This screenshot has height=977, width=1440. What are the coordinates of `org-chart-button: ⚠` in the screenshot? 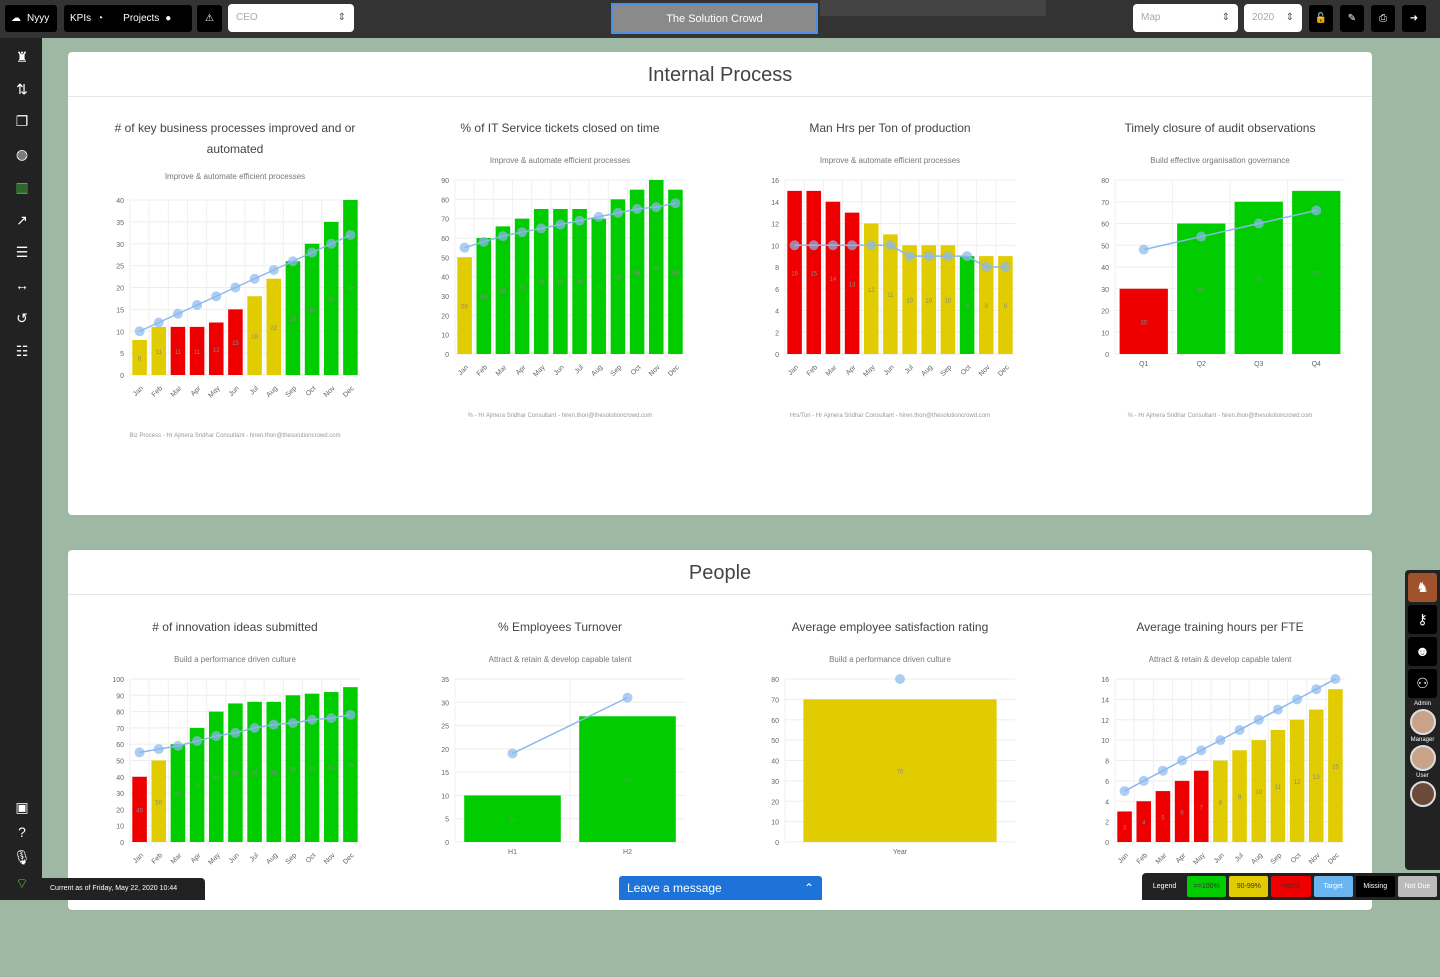 It's located at (209, 18).